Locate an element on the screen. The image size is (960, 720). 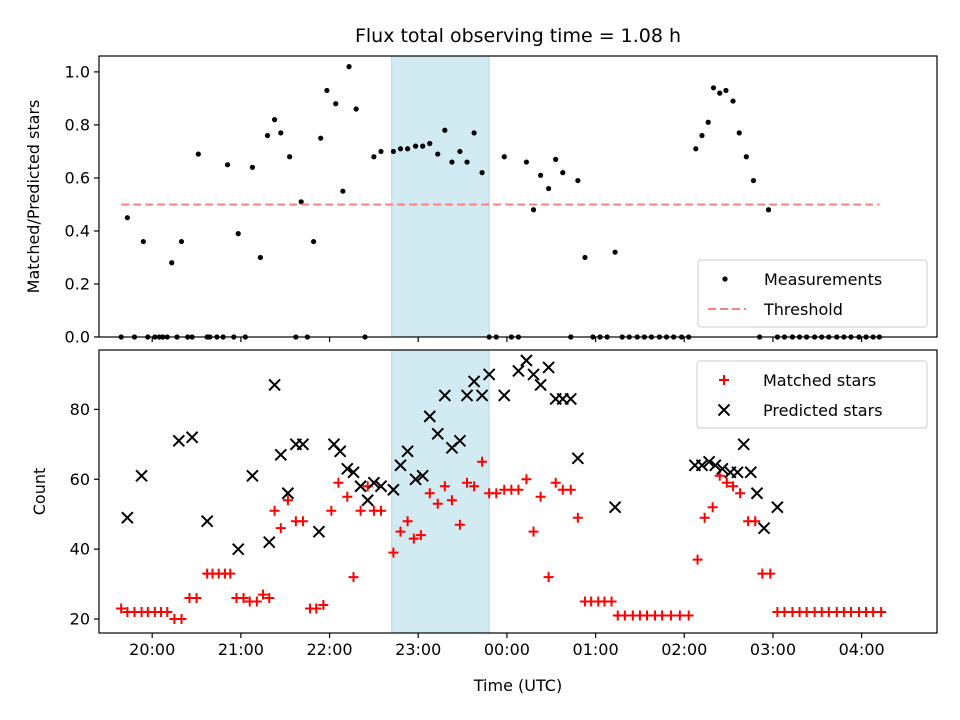
x-tick-label: 21:00 is located at coordinates (241, 649).